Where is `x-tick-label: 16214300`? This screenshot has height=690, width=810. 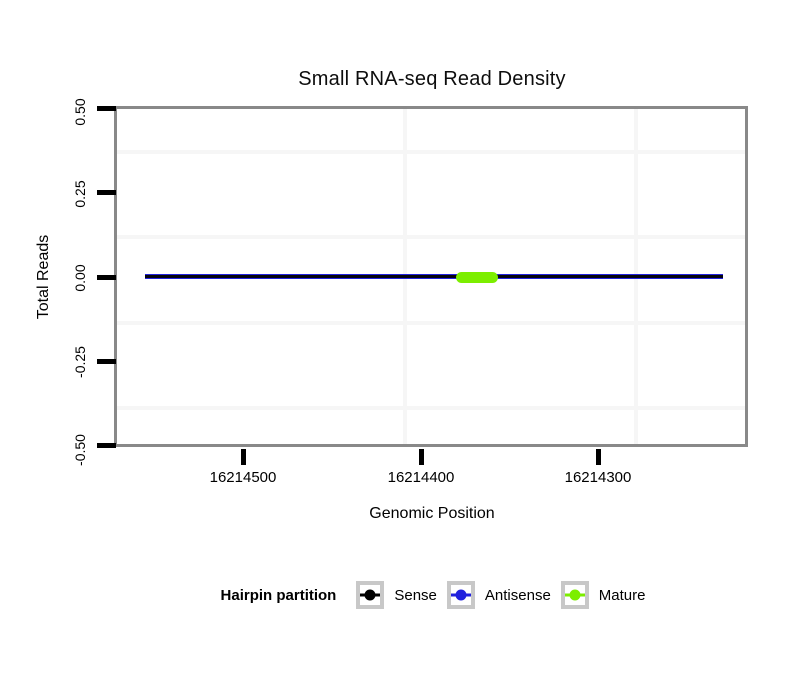
x-tick-label: 16214300 is located at coordinates (598, 477).